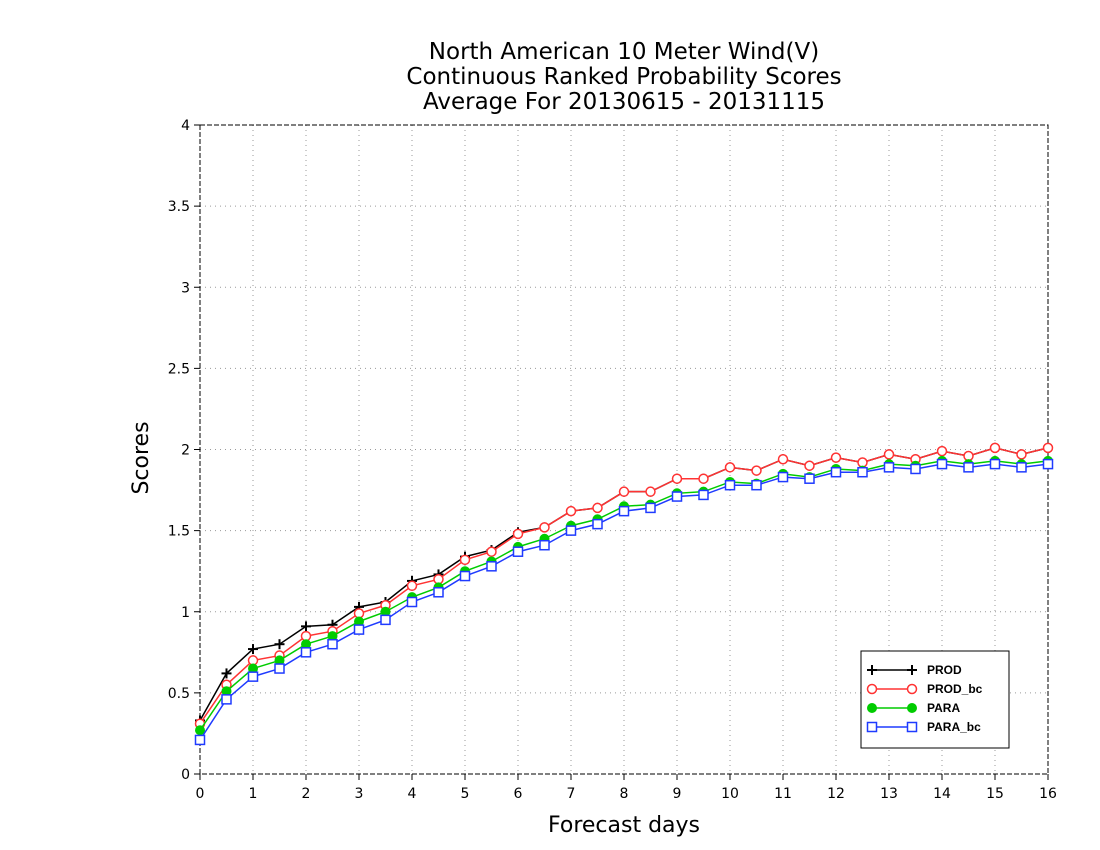  What do you see at coordinates (1048, 794) in the screenshot?
I see `x-tick-label: 16` at bounding box center [1048, 794].